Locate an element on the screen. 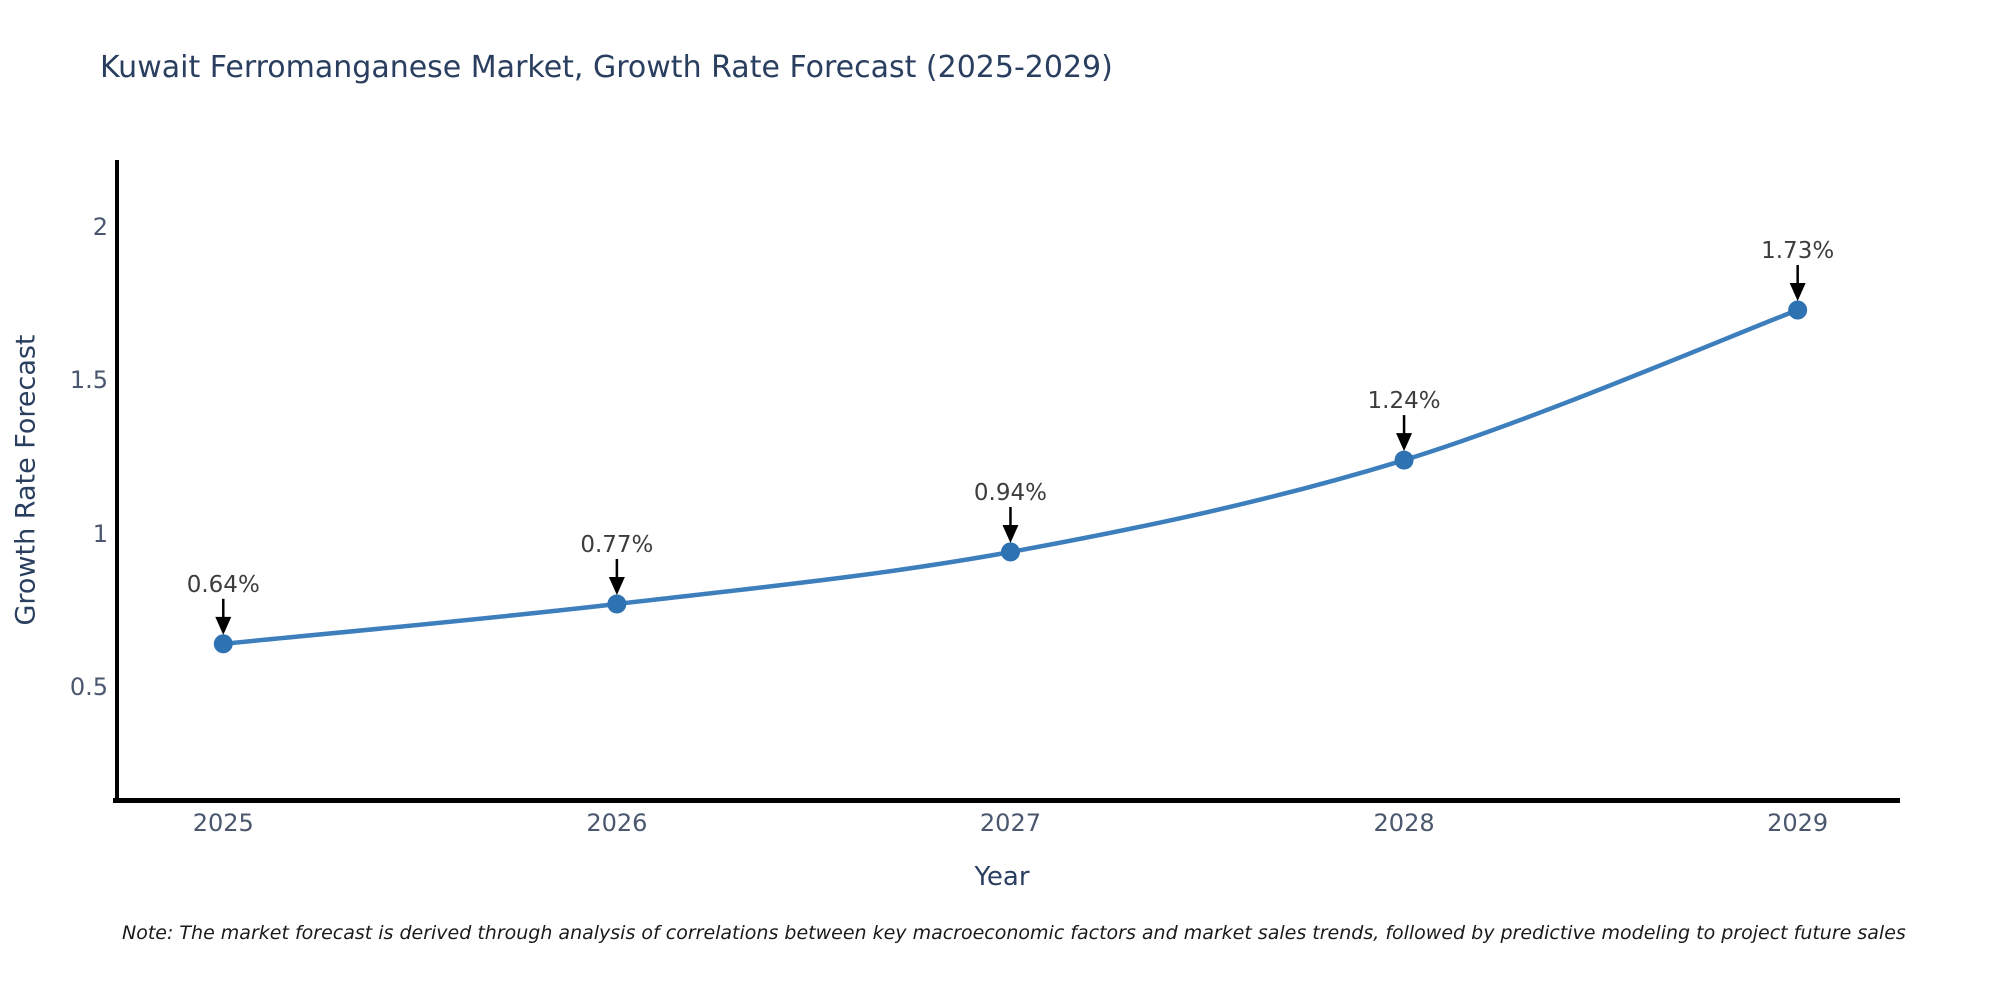 The height and width of the screenshot is (1000, 2000). data-point-value-label: 0.77% is located at coordinates (617, 545).